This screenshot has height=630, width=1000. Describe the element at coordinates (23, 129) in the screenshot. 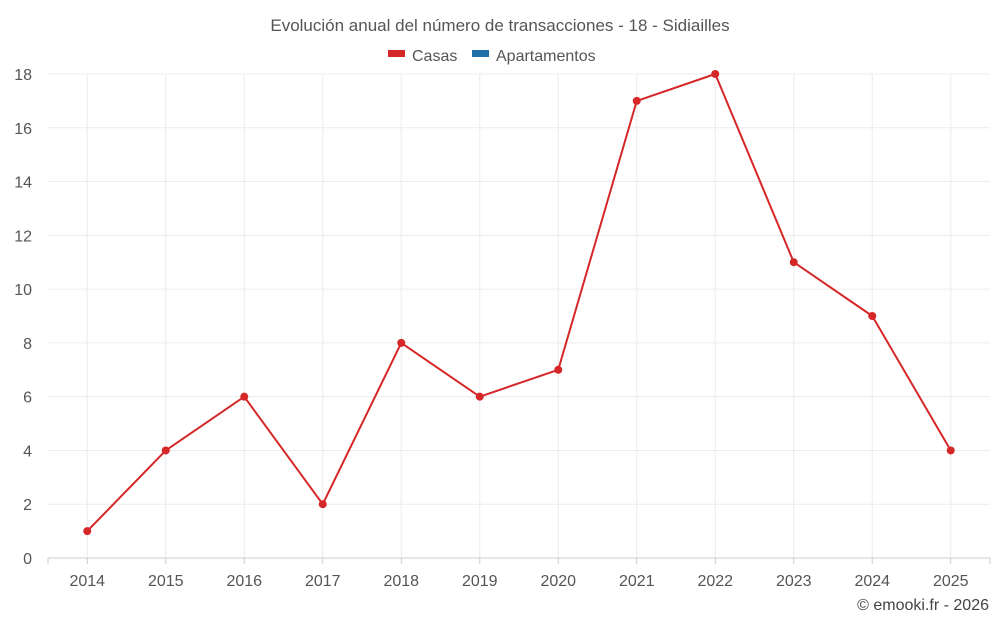

I see `y-tick-label: 16` at that location.